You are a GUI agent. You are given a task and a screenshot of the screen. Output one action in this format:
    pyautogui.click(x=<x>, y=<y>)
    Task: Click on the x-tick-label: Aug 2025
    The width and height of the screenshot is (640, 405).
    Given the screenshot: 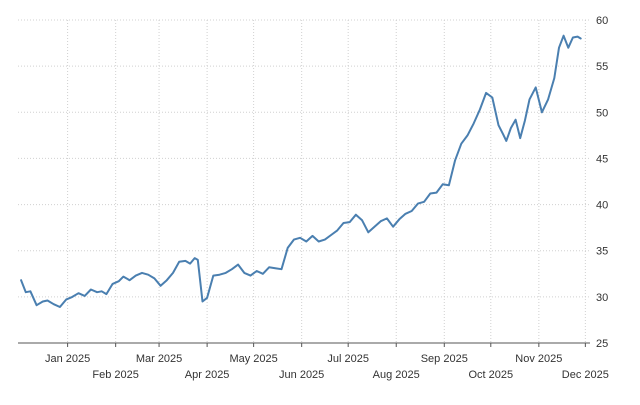 What is the action you would take?
    pyautogui.click(x=396, y=375)
    